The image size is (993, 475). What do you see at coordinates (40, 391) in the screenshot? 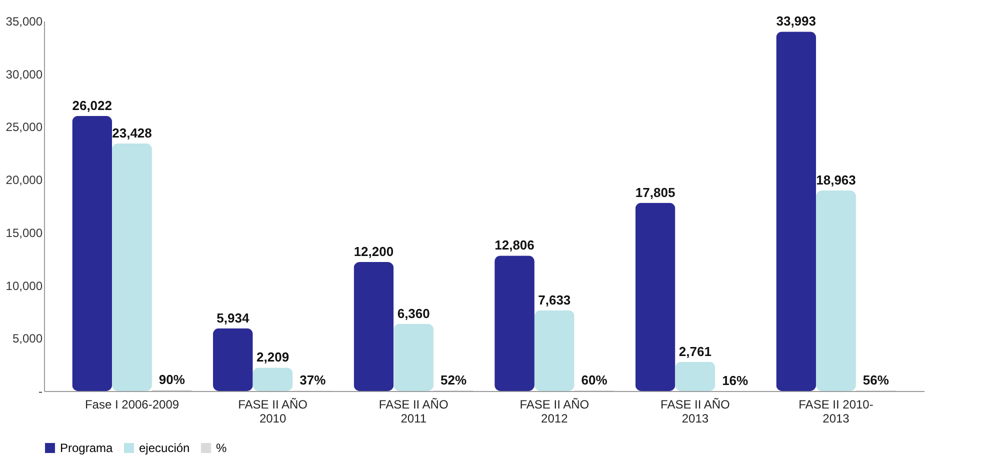
I see `y-tick-label: -` at bounding box center [40, 391].